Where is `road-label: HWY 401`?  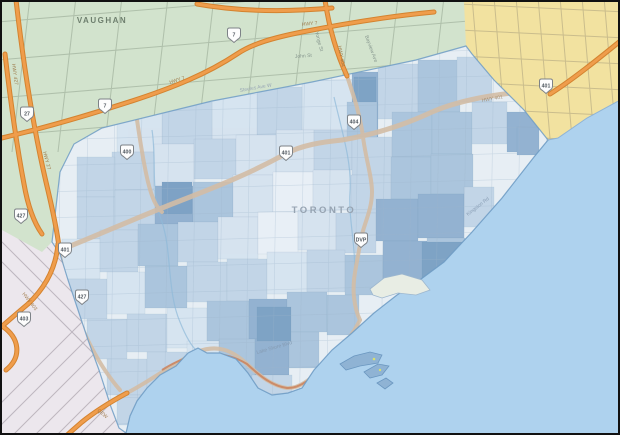 road-label: HWY 401 is located at coordinates (492, 99).